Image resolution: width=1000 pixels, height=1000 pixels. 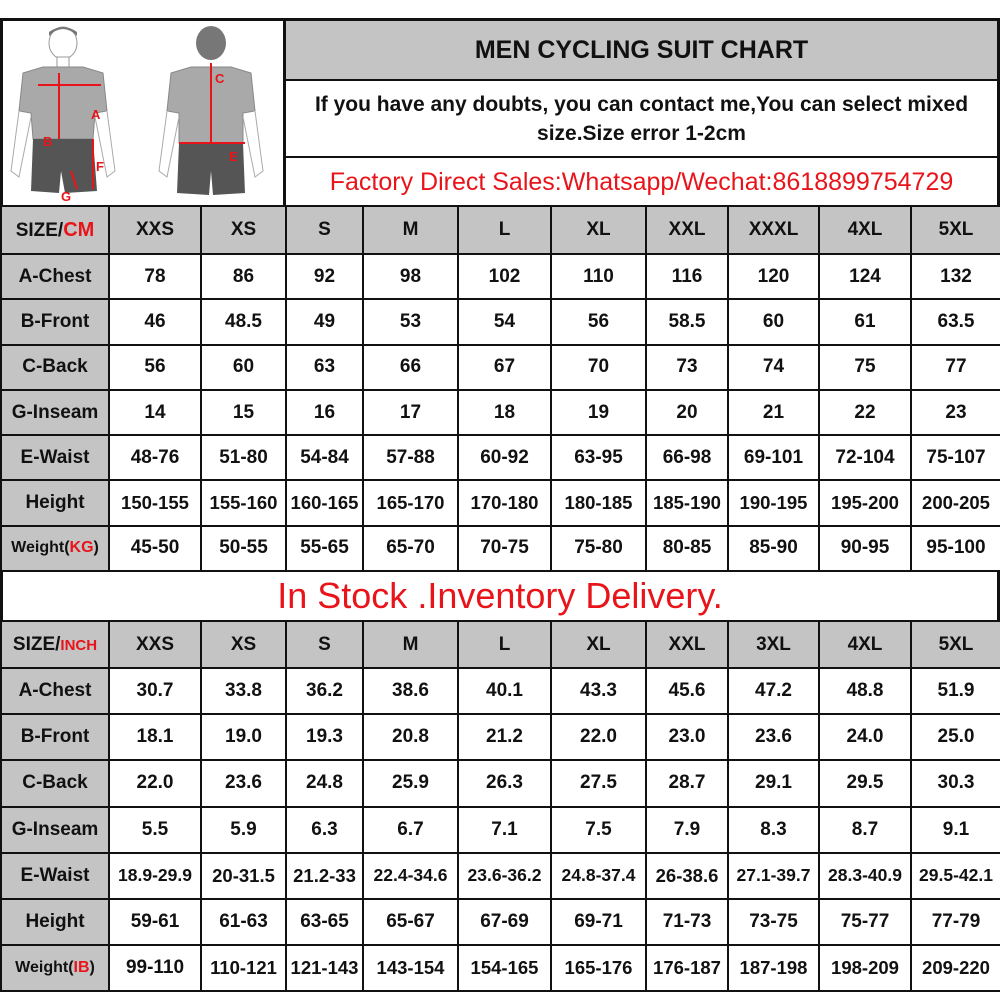 I want to click on measurement-cell: 21, so click(x=773, y=412).